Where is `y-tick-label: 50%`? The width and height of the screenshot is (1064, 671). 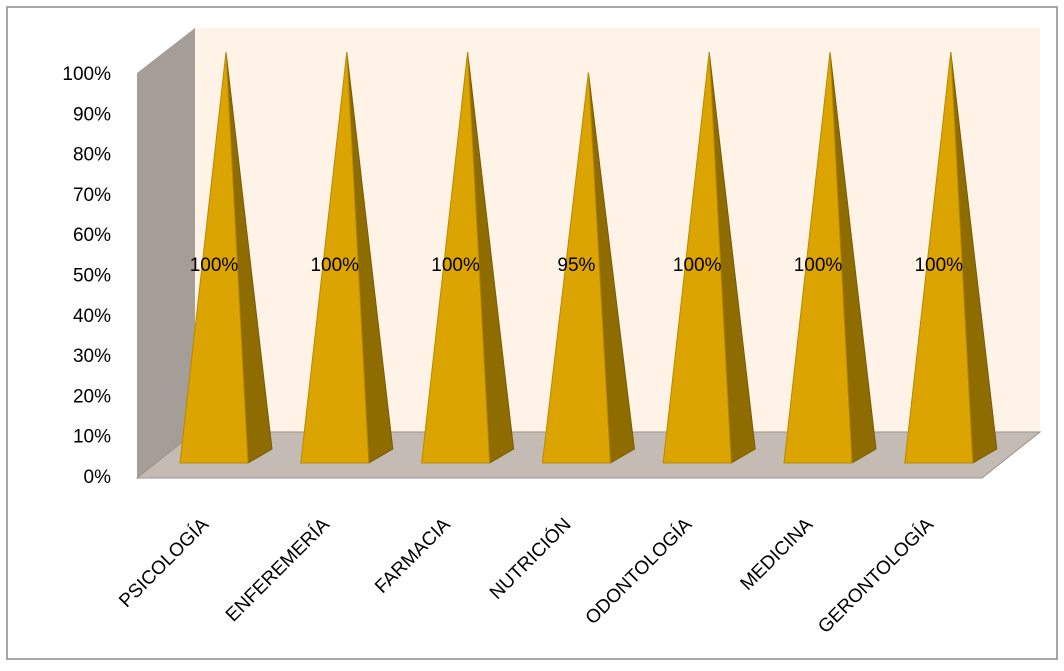 y-tick-label: 50% is located at coordinates (92, 276).